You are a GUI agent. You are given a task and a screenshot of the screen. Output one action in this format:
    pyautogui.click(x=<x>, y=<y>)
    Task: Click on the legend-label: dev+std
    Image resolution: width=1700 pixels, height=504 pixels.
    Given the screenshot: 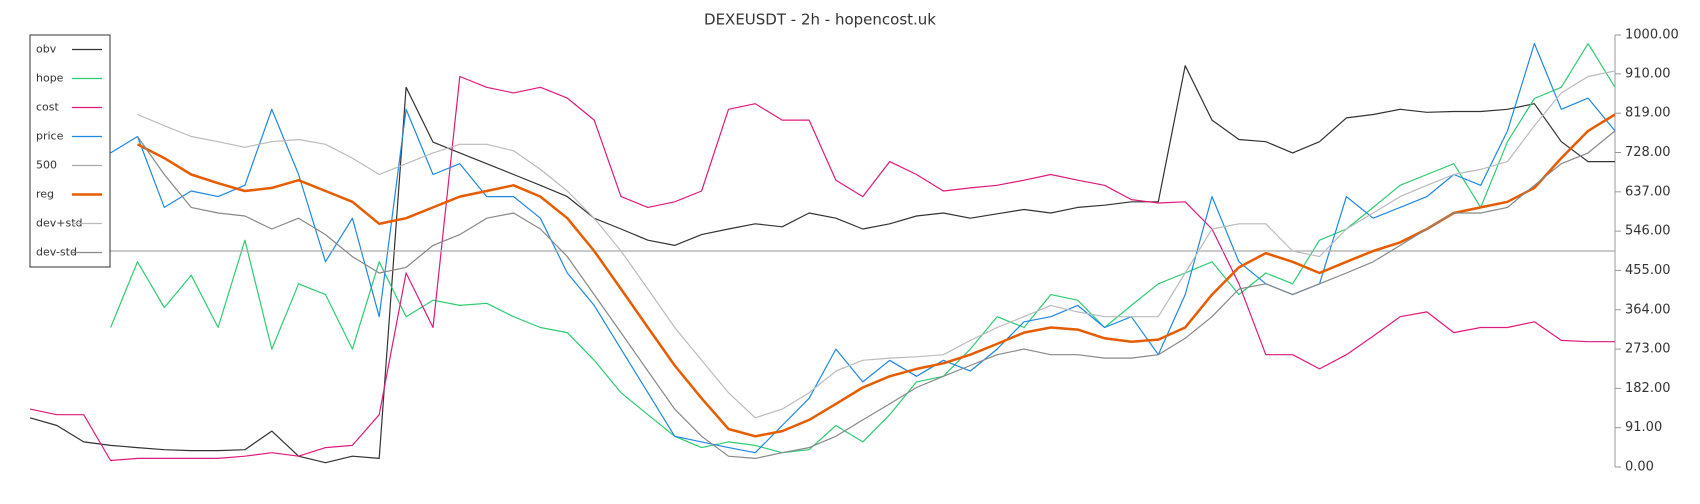 What is the action you would take?
    pyautogui.click(x=59, y=223)
    